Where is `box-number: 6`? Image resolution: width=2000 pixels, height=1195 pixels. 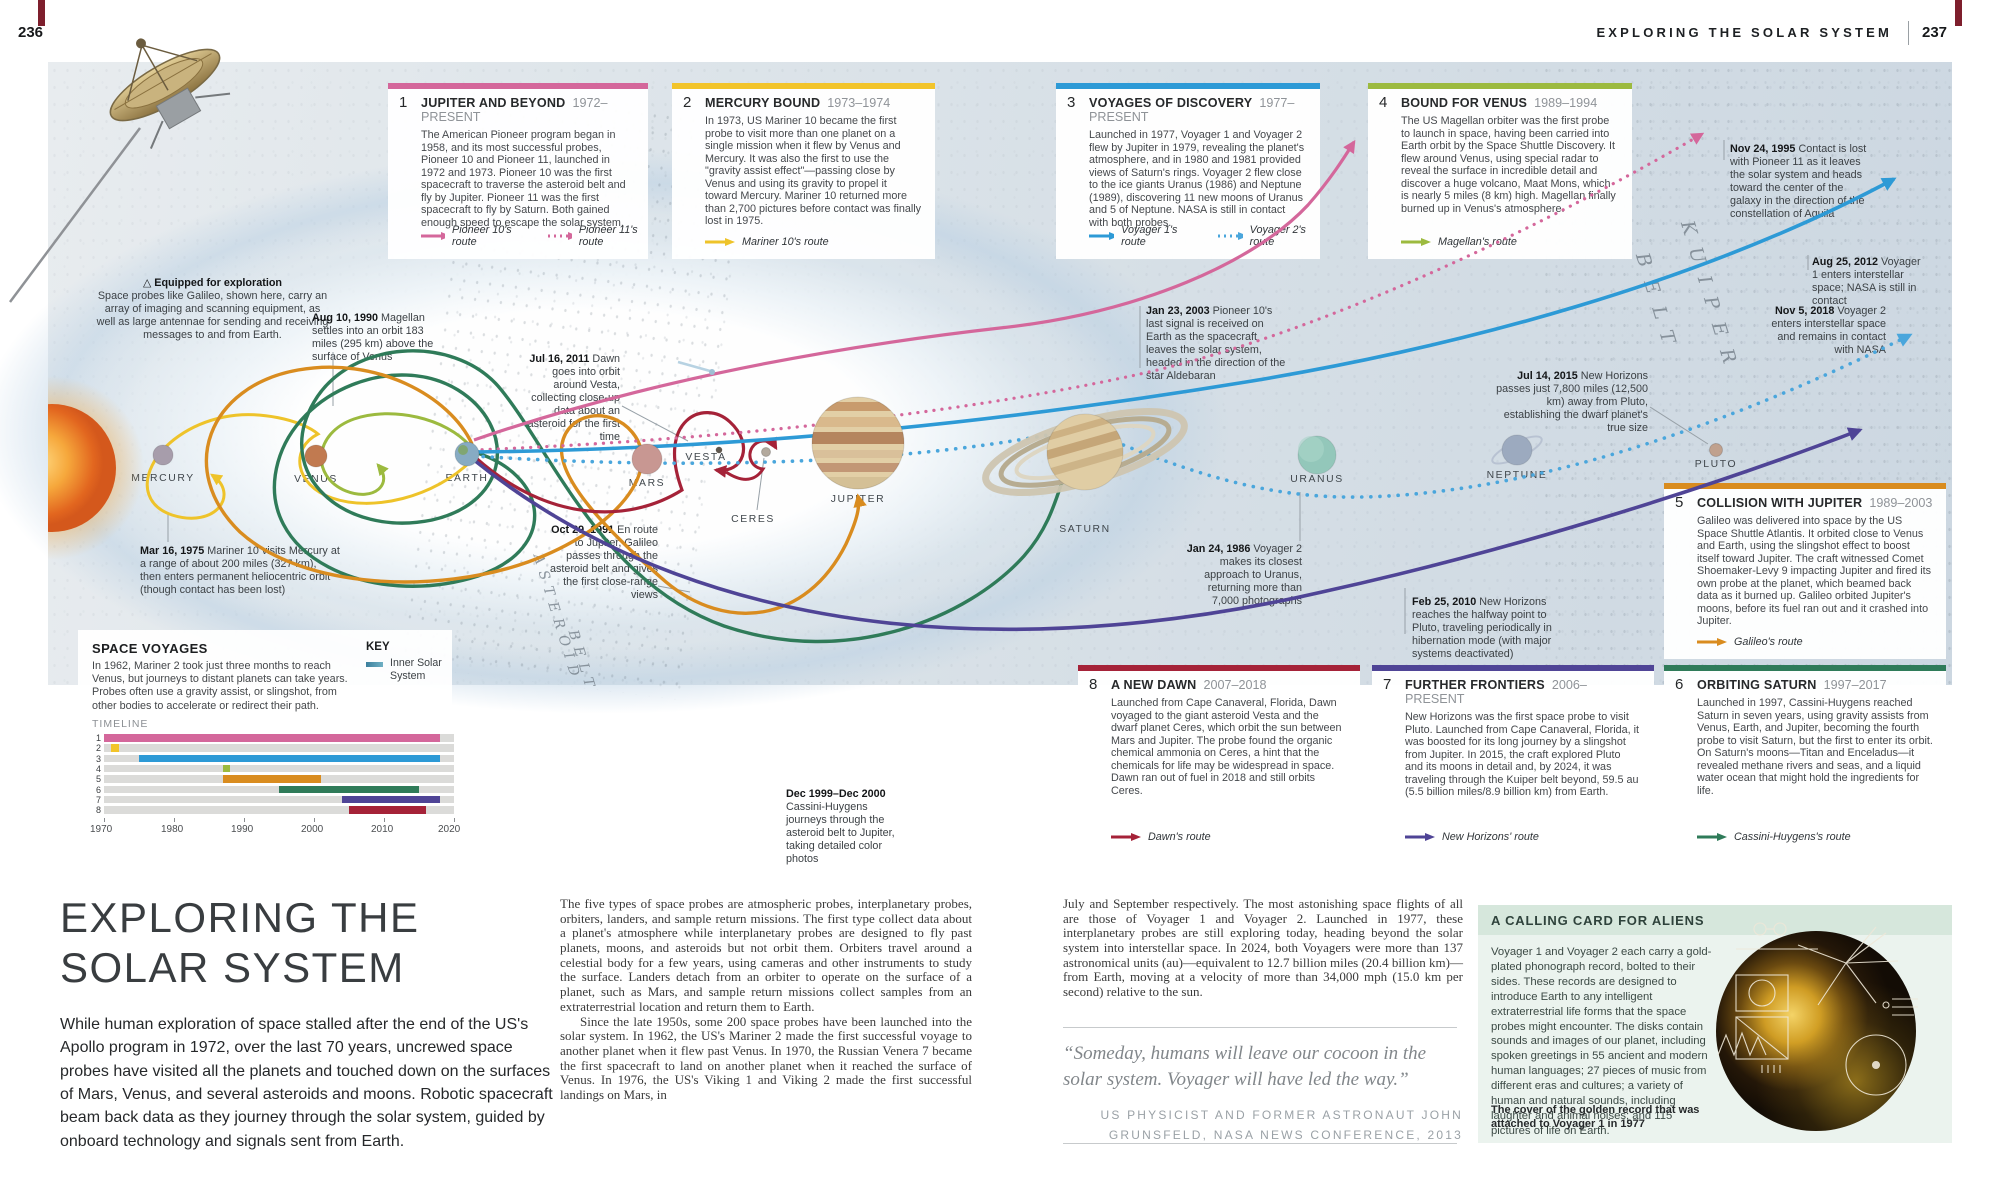 box-number: 6 is located at coordinates (1679, 684).